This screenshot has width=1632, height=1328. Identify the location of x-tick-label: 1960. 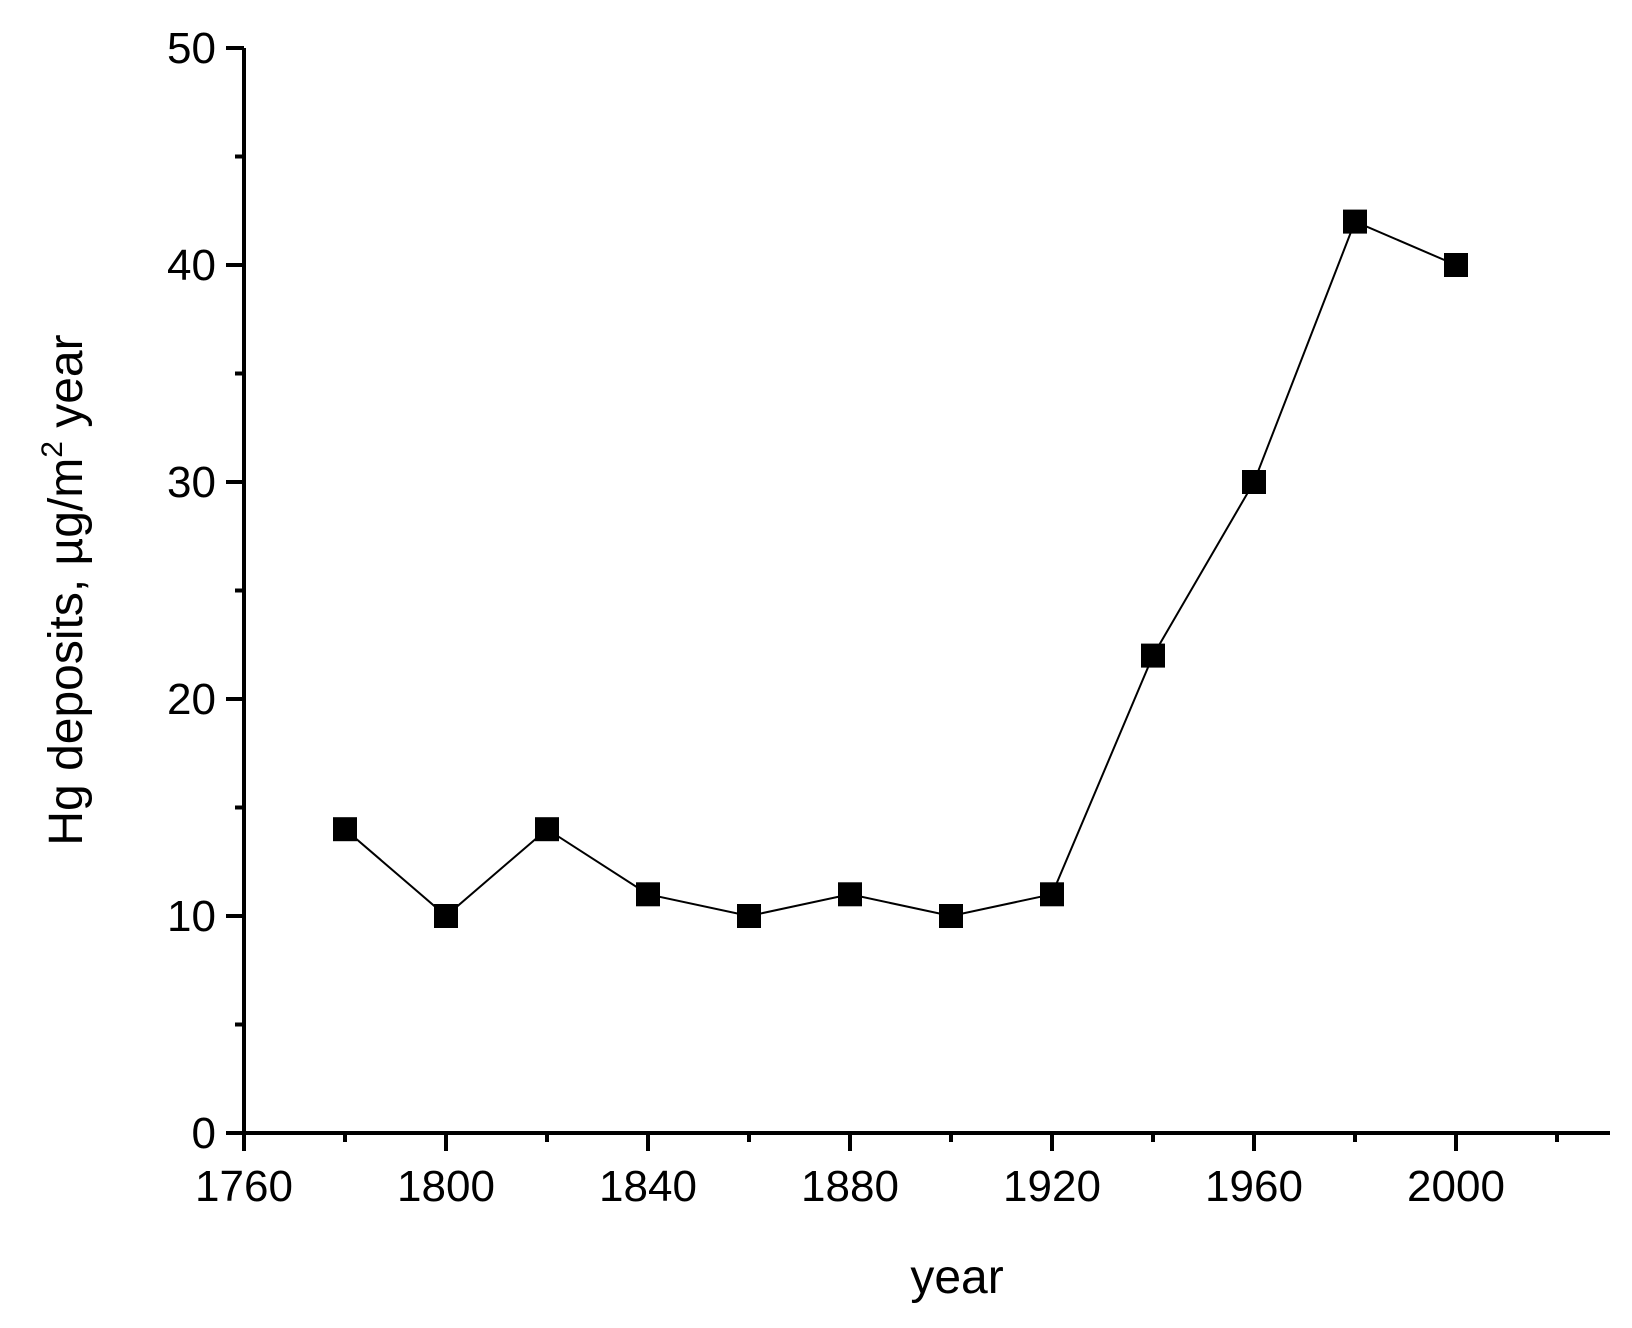
(1254, 1186).